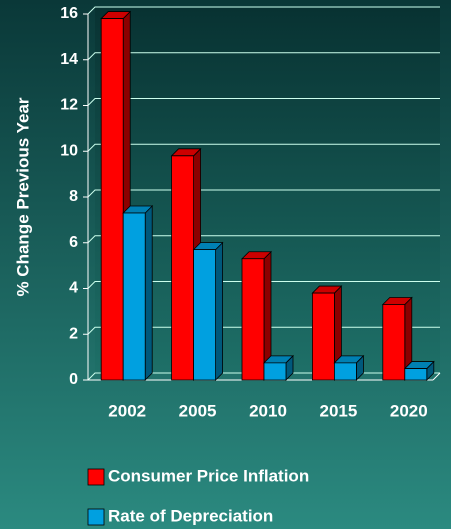 This screenshot has height=529, width=451. What do you see at coordinates (73, 333) in the screenshot?
I see `y-tick-label: 2` at bounding box center [73, 333].